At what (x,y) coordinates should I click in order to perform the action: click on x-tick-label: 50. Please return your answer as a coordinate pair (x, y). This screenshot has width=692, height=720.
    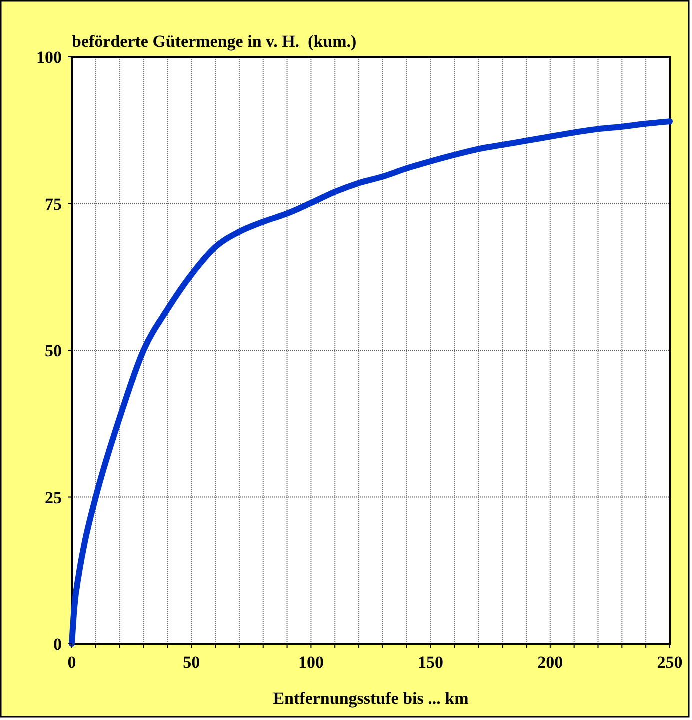
    Looking at the image, I should click on (191, 662).